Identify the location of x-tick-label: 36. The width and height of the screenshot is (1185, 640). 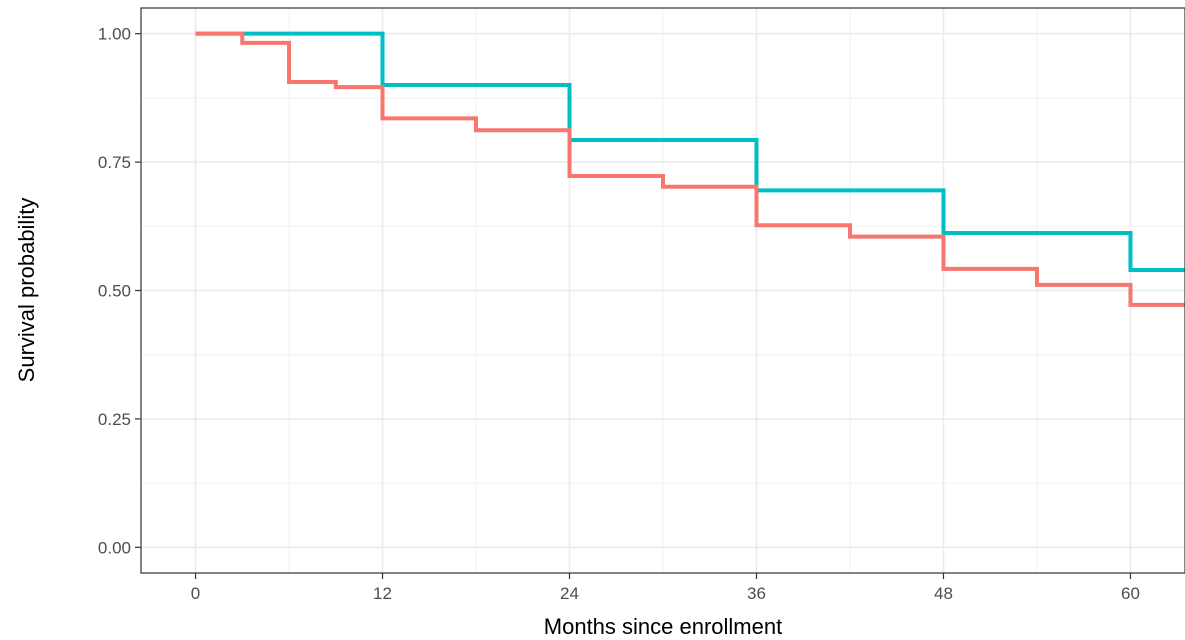
(756, 593).